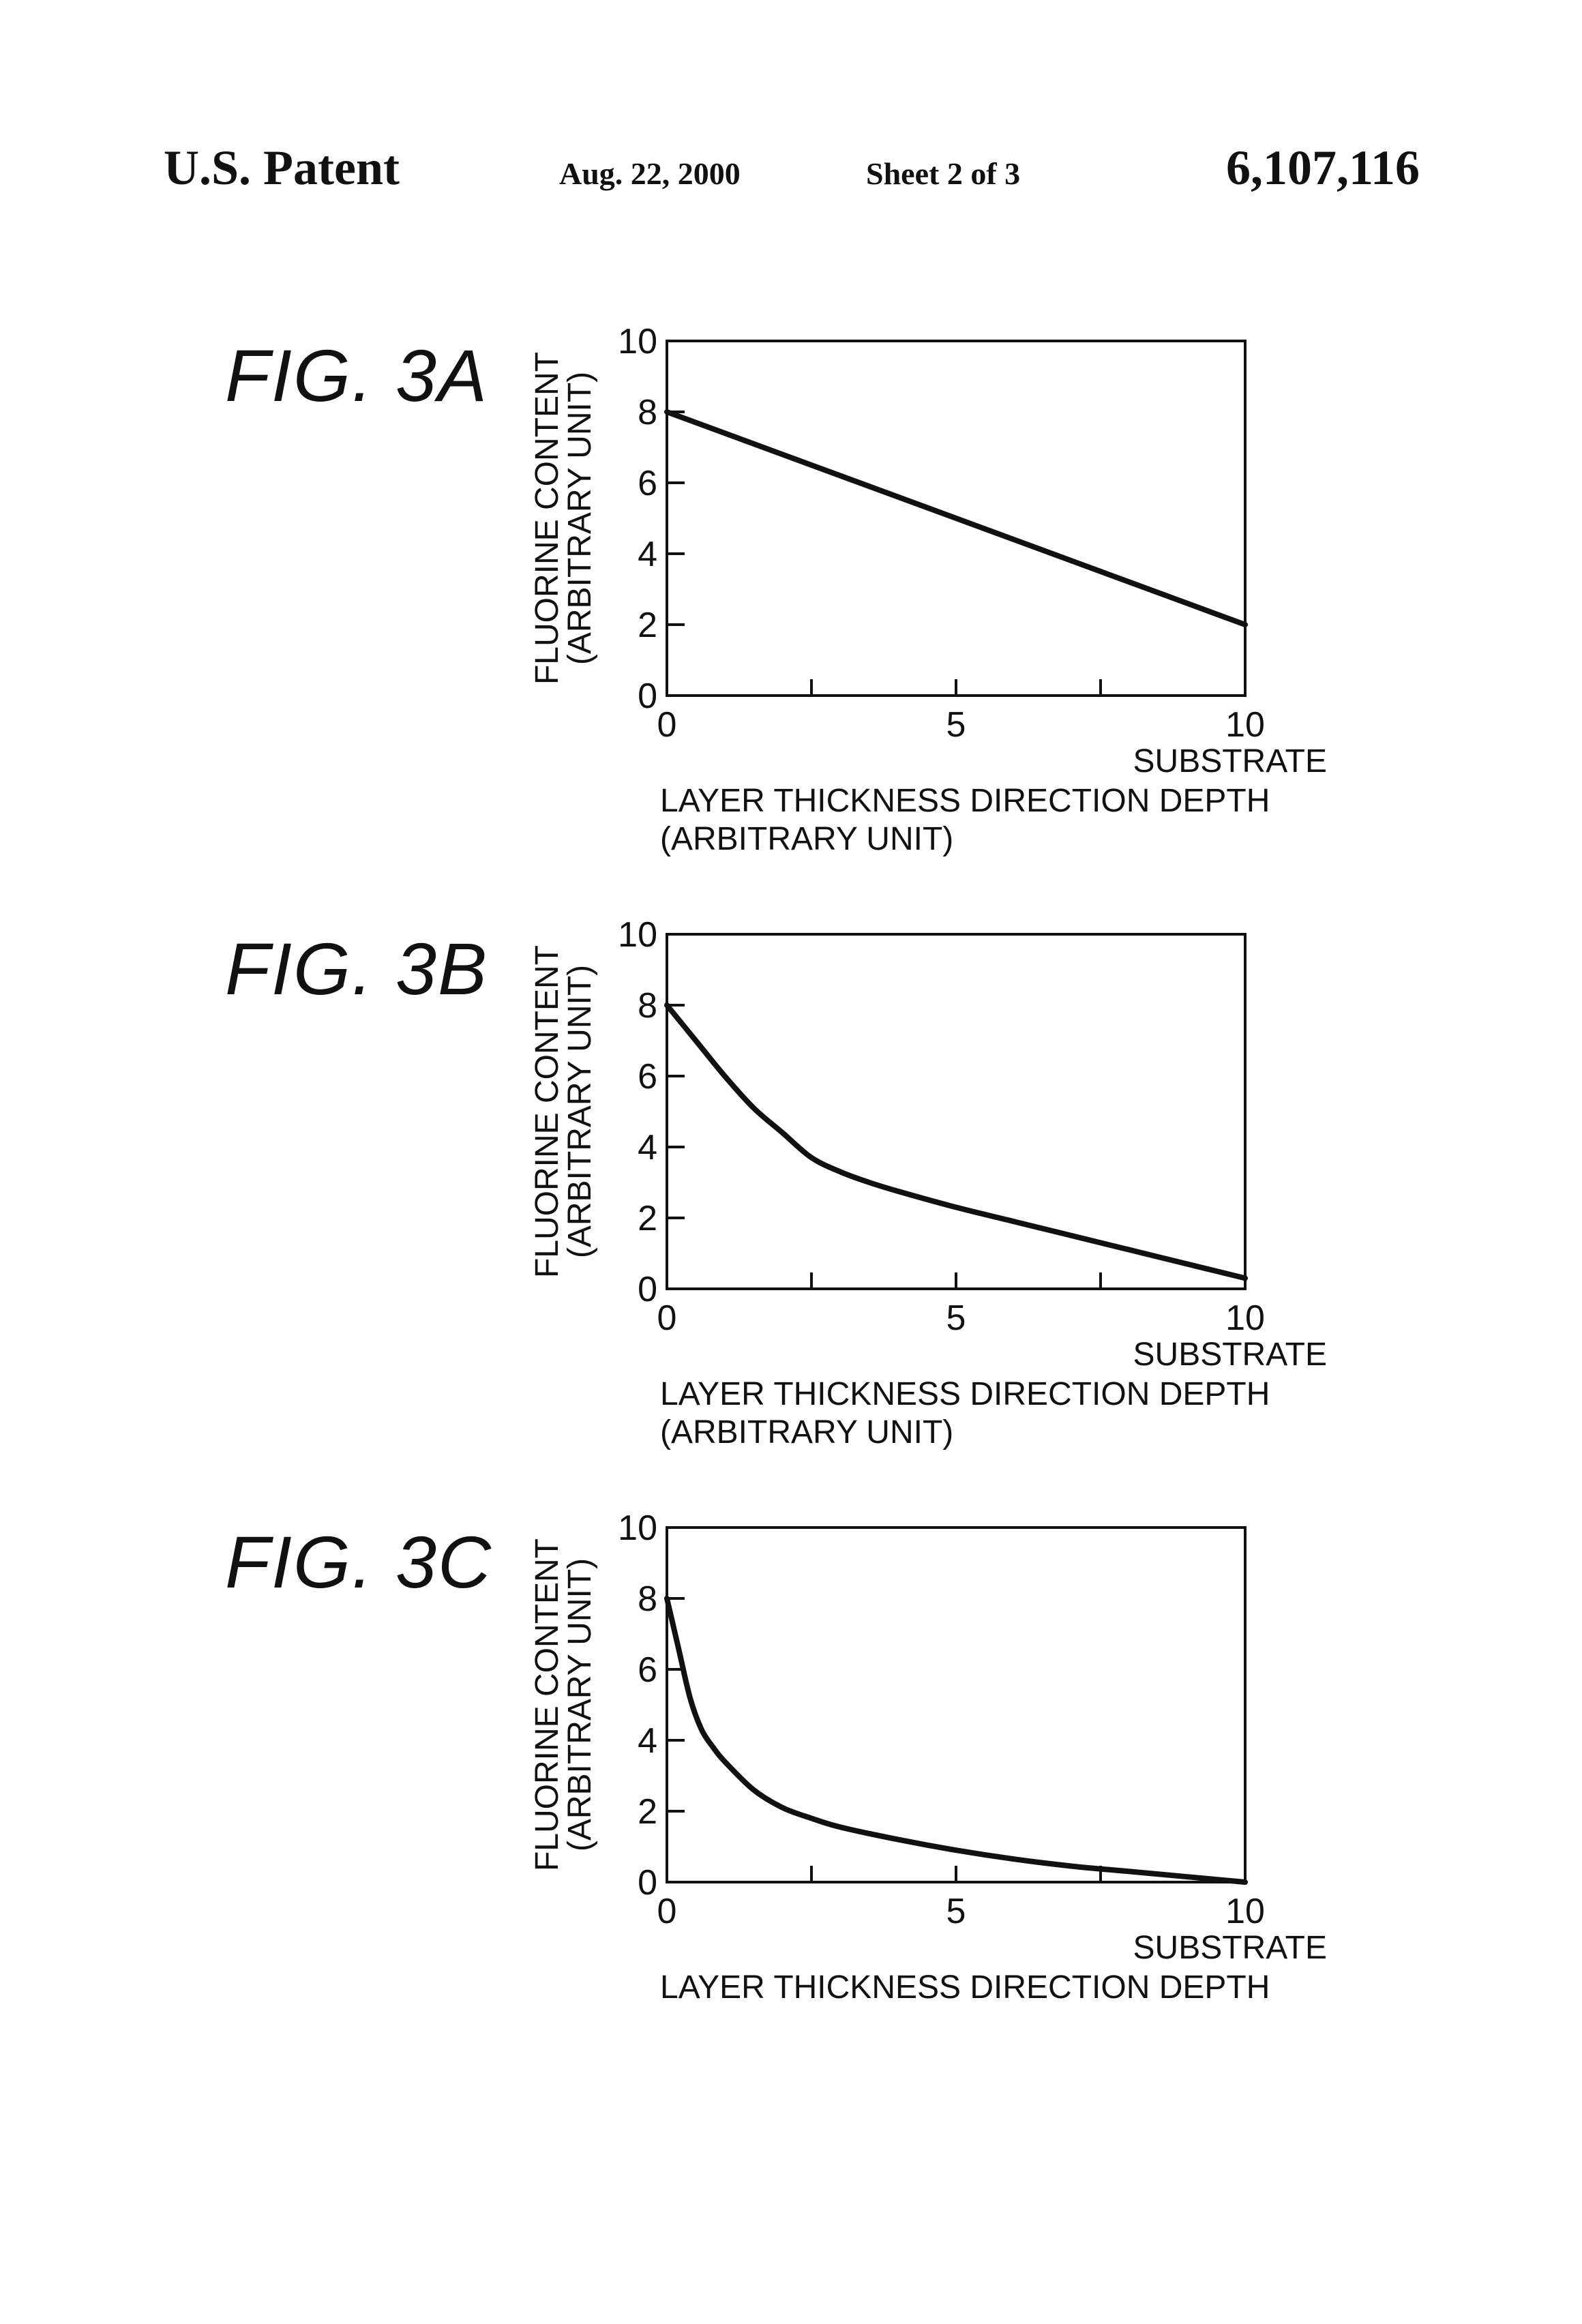 Image resolution: width=1582 pixels, height=2324 pixels. Describe the element at coordinates (1323, 168) in the screenshot. I see `patent-number: 6,107,116` at that location.